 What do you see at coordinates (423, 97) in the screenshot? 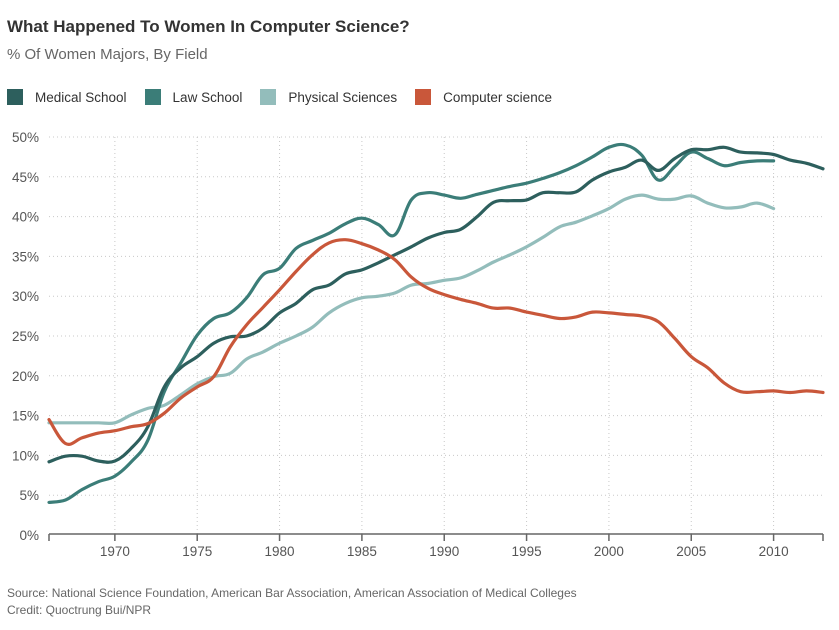
I see `legend-swatch-computer-science` at bounding box center [423, 97].